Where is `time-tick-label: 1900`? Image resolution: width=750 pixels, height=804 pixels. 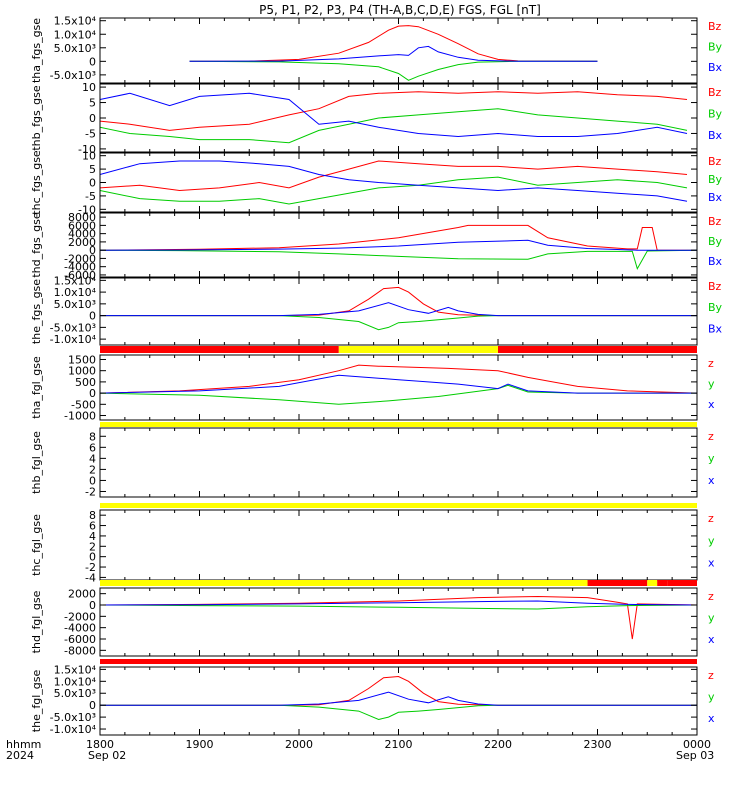 time-tick-label: 1900 is located at coordinates (200, 744).